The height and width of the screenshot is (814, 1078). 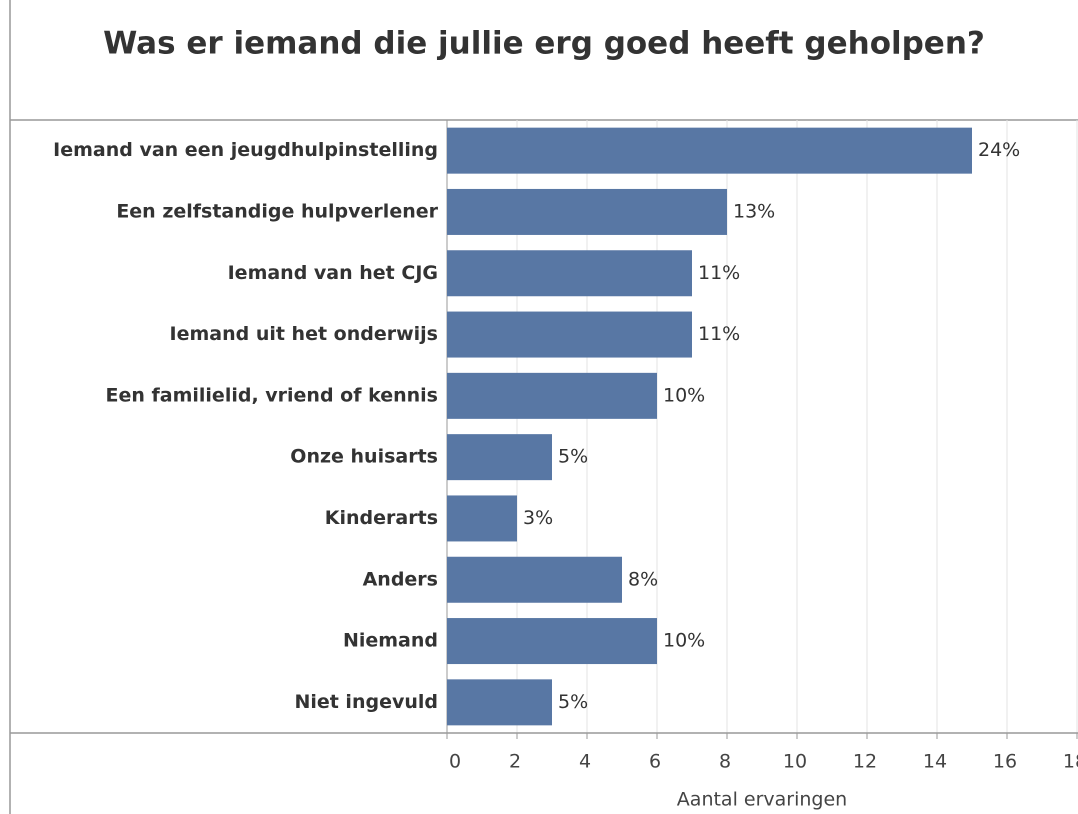 What do you see at coordinates (272, 395) in the screenshot?
I see `y-tick-label: Een familielid, vriend of kennis` at bounding box center [272, 395].